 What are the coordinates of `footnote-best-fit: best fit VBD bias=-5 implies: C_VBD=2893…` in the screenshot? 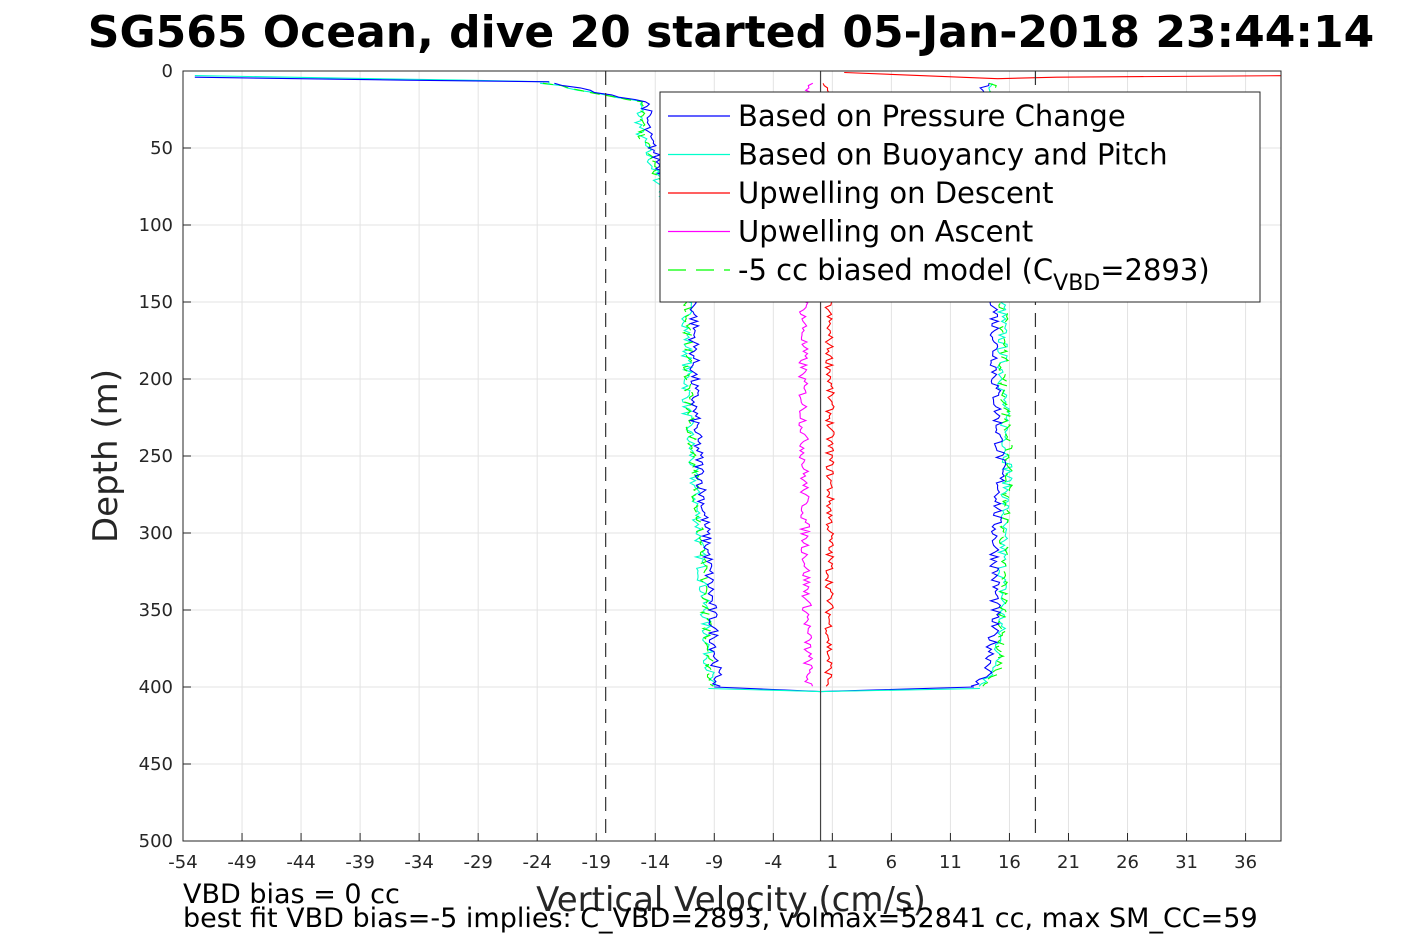 It's located at (720, 918).